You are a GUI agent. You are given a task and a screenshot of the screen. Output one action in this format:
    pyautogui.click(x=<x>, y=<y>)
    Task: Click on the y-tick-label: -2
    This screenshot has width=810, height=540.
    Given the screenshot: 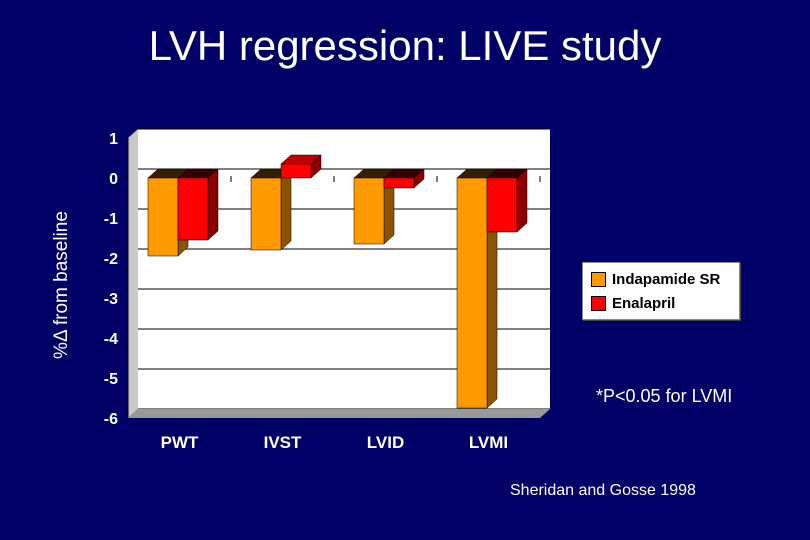 What is the action you would take?
    pyautogui.click(x=111, y=259)
    